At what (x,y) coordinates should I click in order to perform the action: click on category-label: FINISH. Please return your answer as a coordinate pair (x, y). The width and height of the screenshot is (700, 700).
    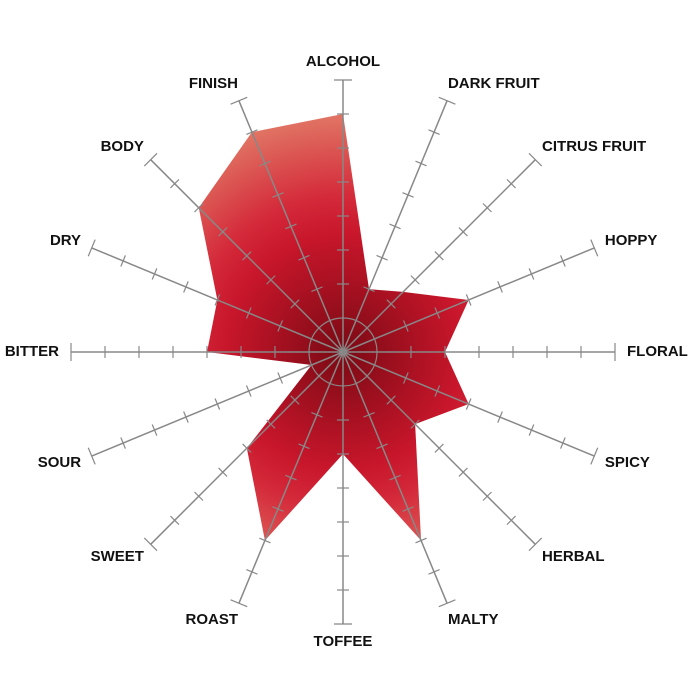
    Looking at the image, I should click on (213, 83).